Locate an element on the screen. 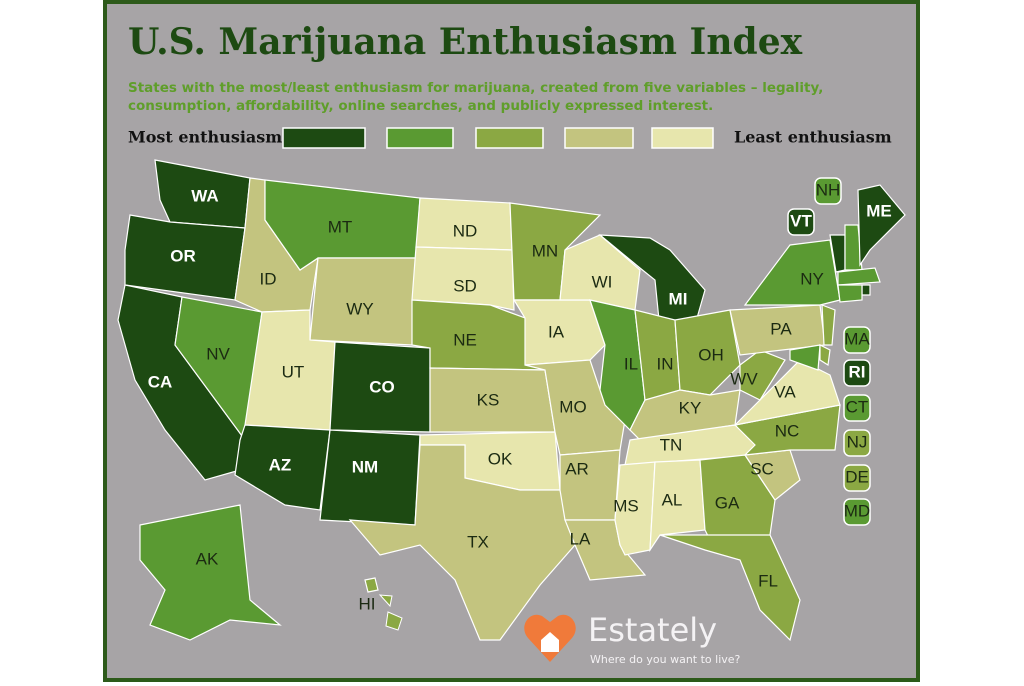  state-label: NV is located at coordinates (218, 353).